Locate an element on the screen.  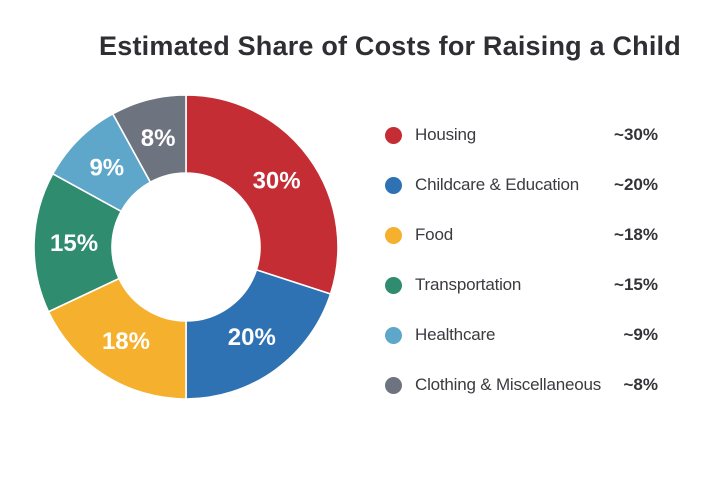
slice-label: 9% is located at coordinates (106, 167).